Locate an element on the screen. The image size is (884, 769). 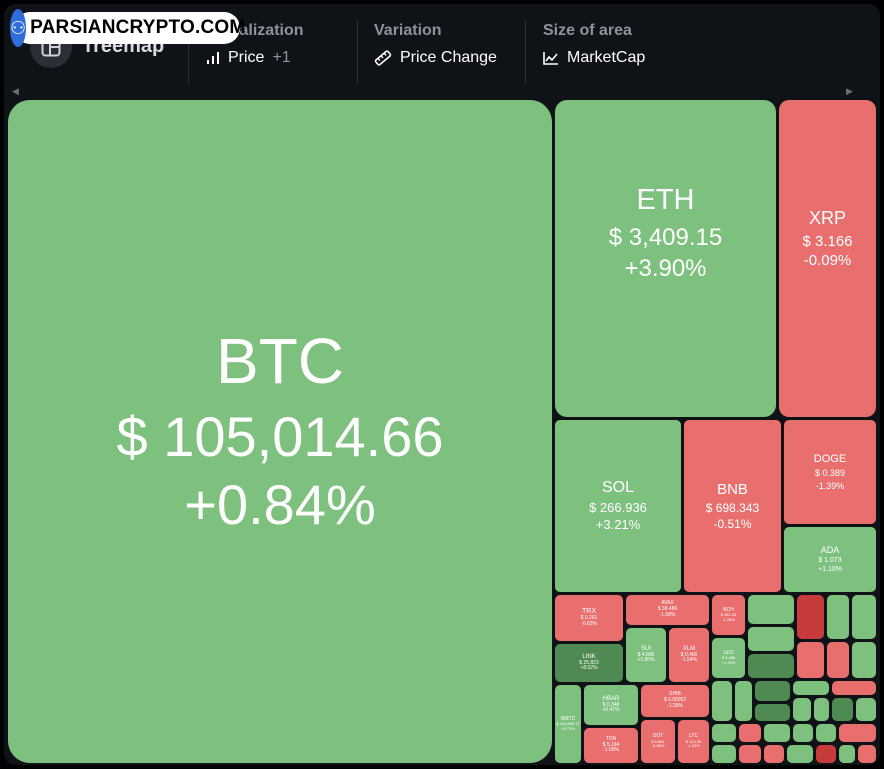
tile-ada: ADA $ 1.073 +1.10% is located at coordinates (830, 559).